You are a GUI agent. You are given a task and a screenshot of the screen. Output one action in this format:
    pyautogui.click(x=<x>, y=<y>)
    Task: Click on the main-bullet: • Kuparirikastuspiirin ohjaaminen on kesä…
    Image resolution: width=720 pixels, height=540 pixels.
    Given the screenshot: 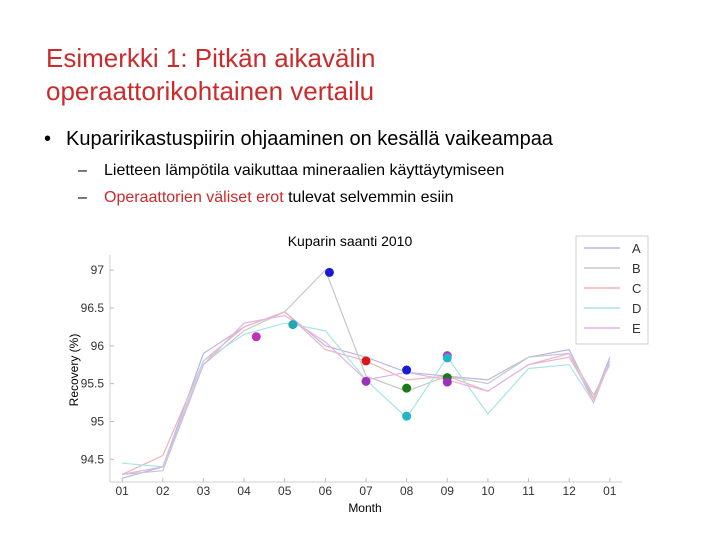 What is the action you would take?
    pyautogui.click(x=298, y=139)
    